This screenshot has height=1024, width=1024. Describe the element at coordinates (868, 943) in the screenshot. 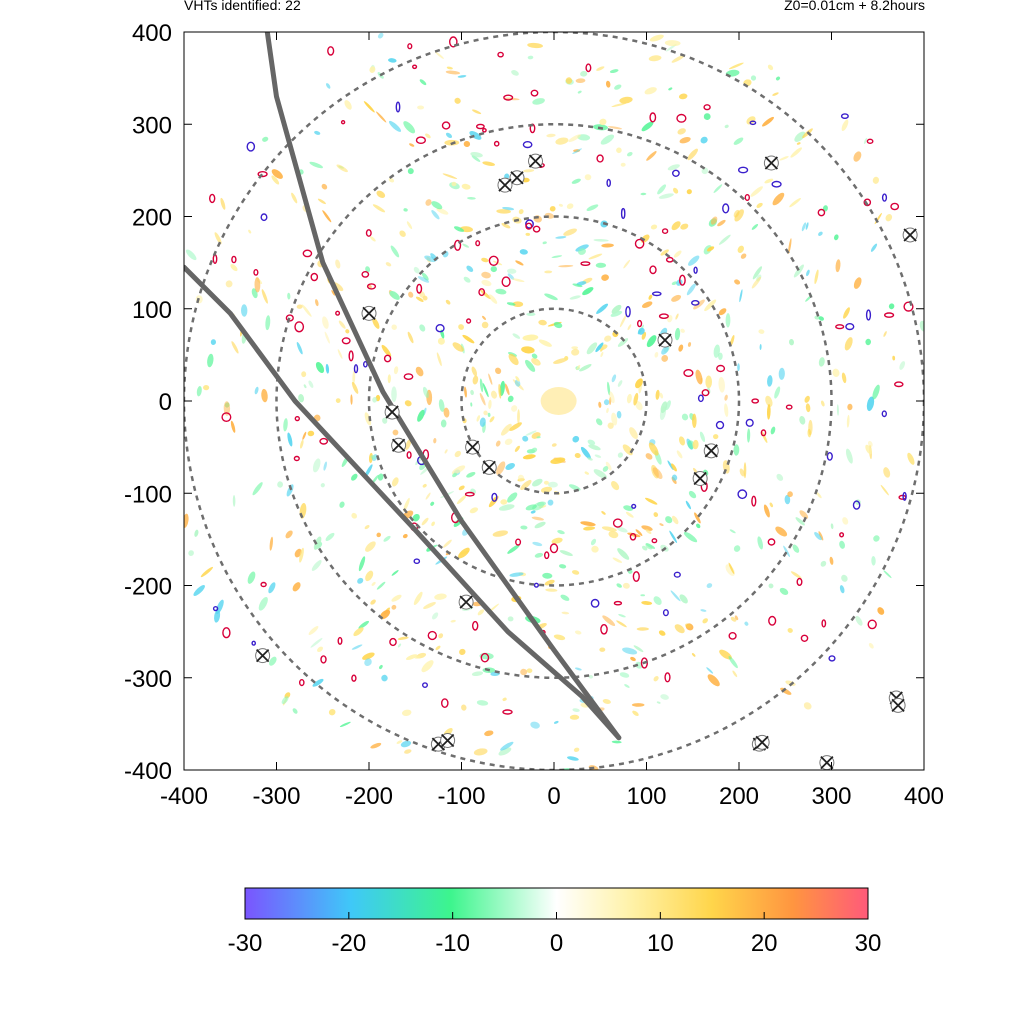

I see `colorbar-tick-label: 30` at that location.